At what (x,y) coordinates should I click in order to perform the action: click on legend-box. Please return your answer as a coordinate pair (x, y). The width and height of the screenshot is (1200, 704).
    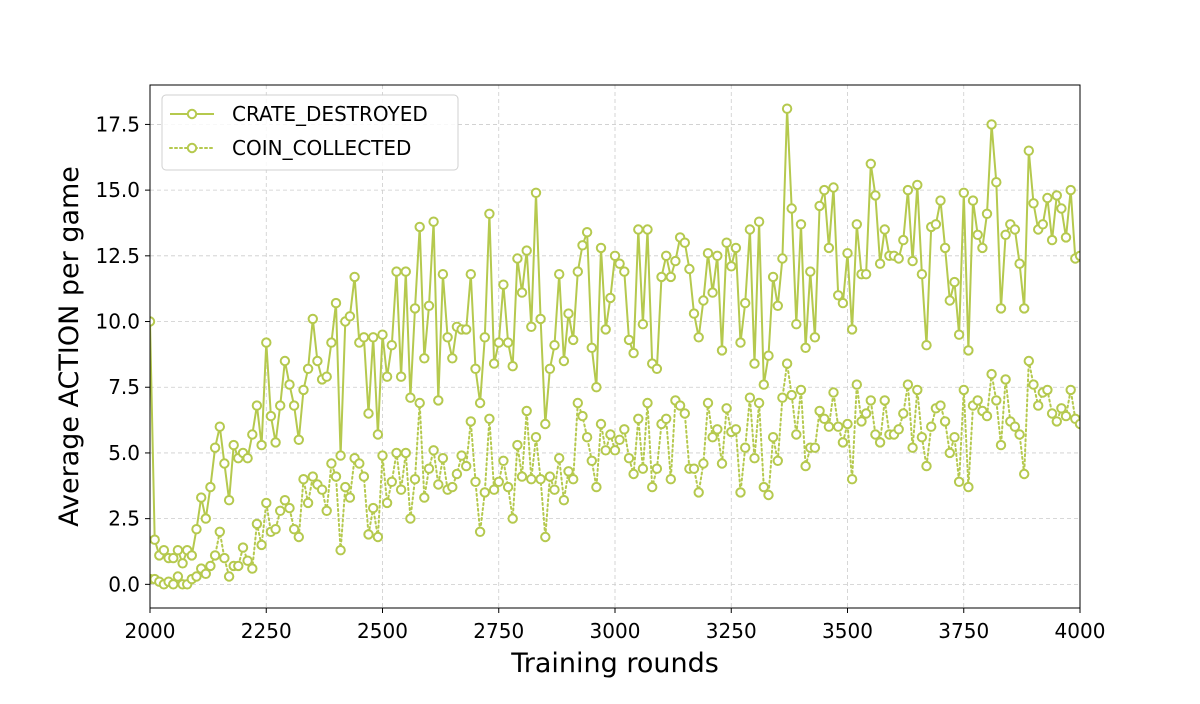
    Looking at the image, I should click on (310, 132).